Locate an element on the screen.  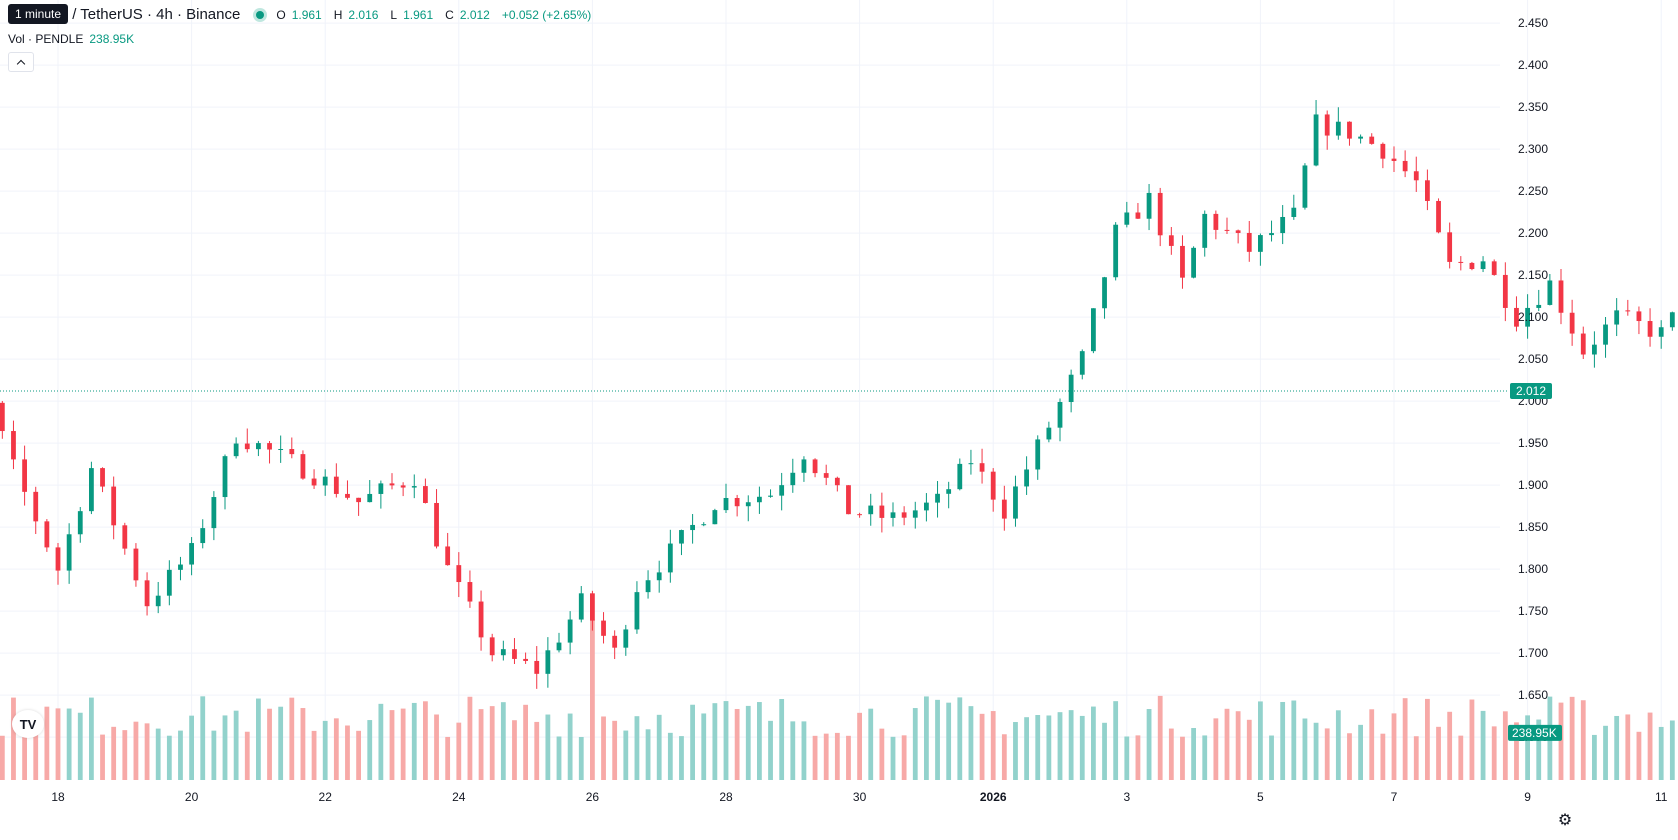
time-tick-label: 30 is located at coordinates (860, 797).